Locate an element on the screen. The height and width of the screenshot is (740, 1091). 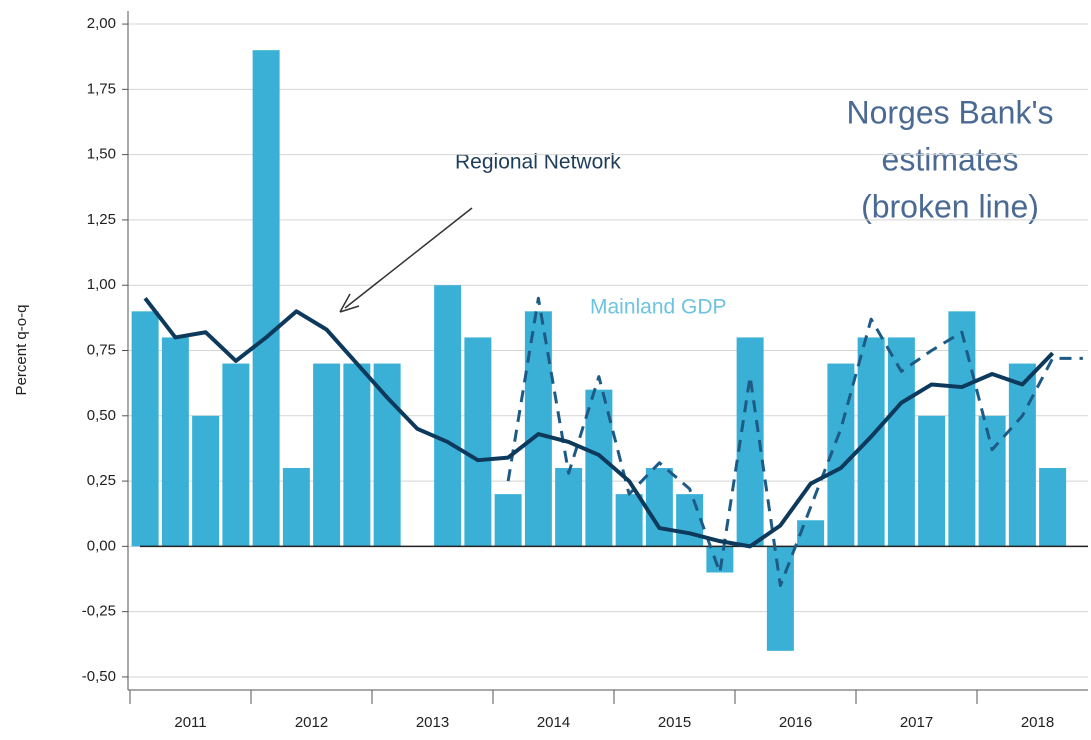
x-group-label: 2016 is located at coordinates (795, 722).